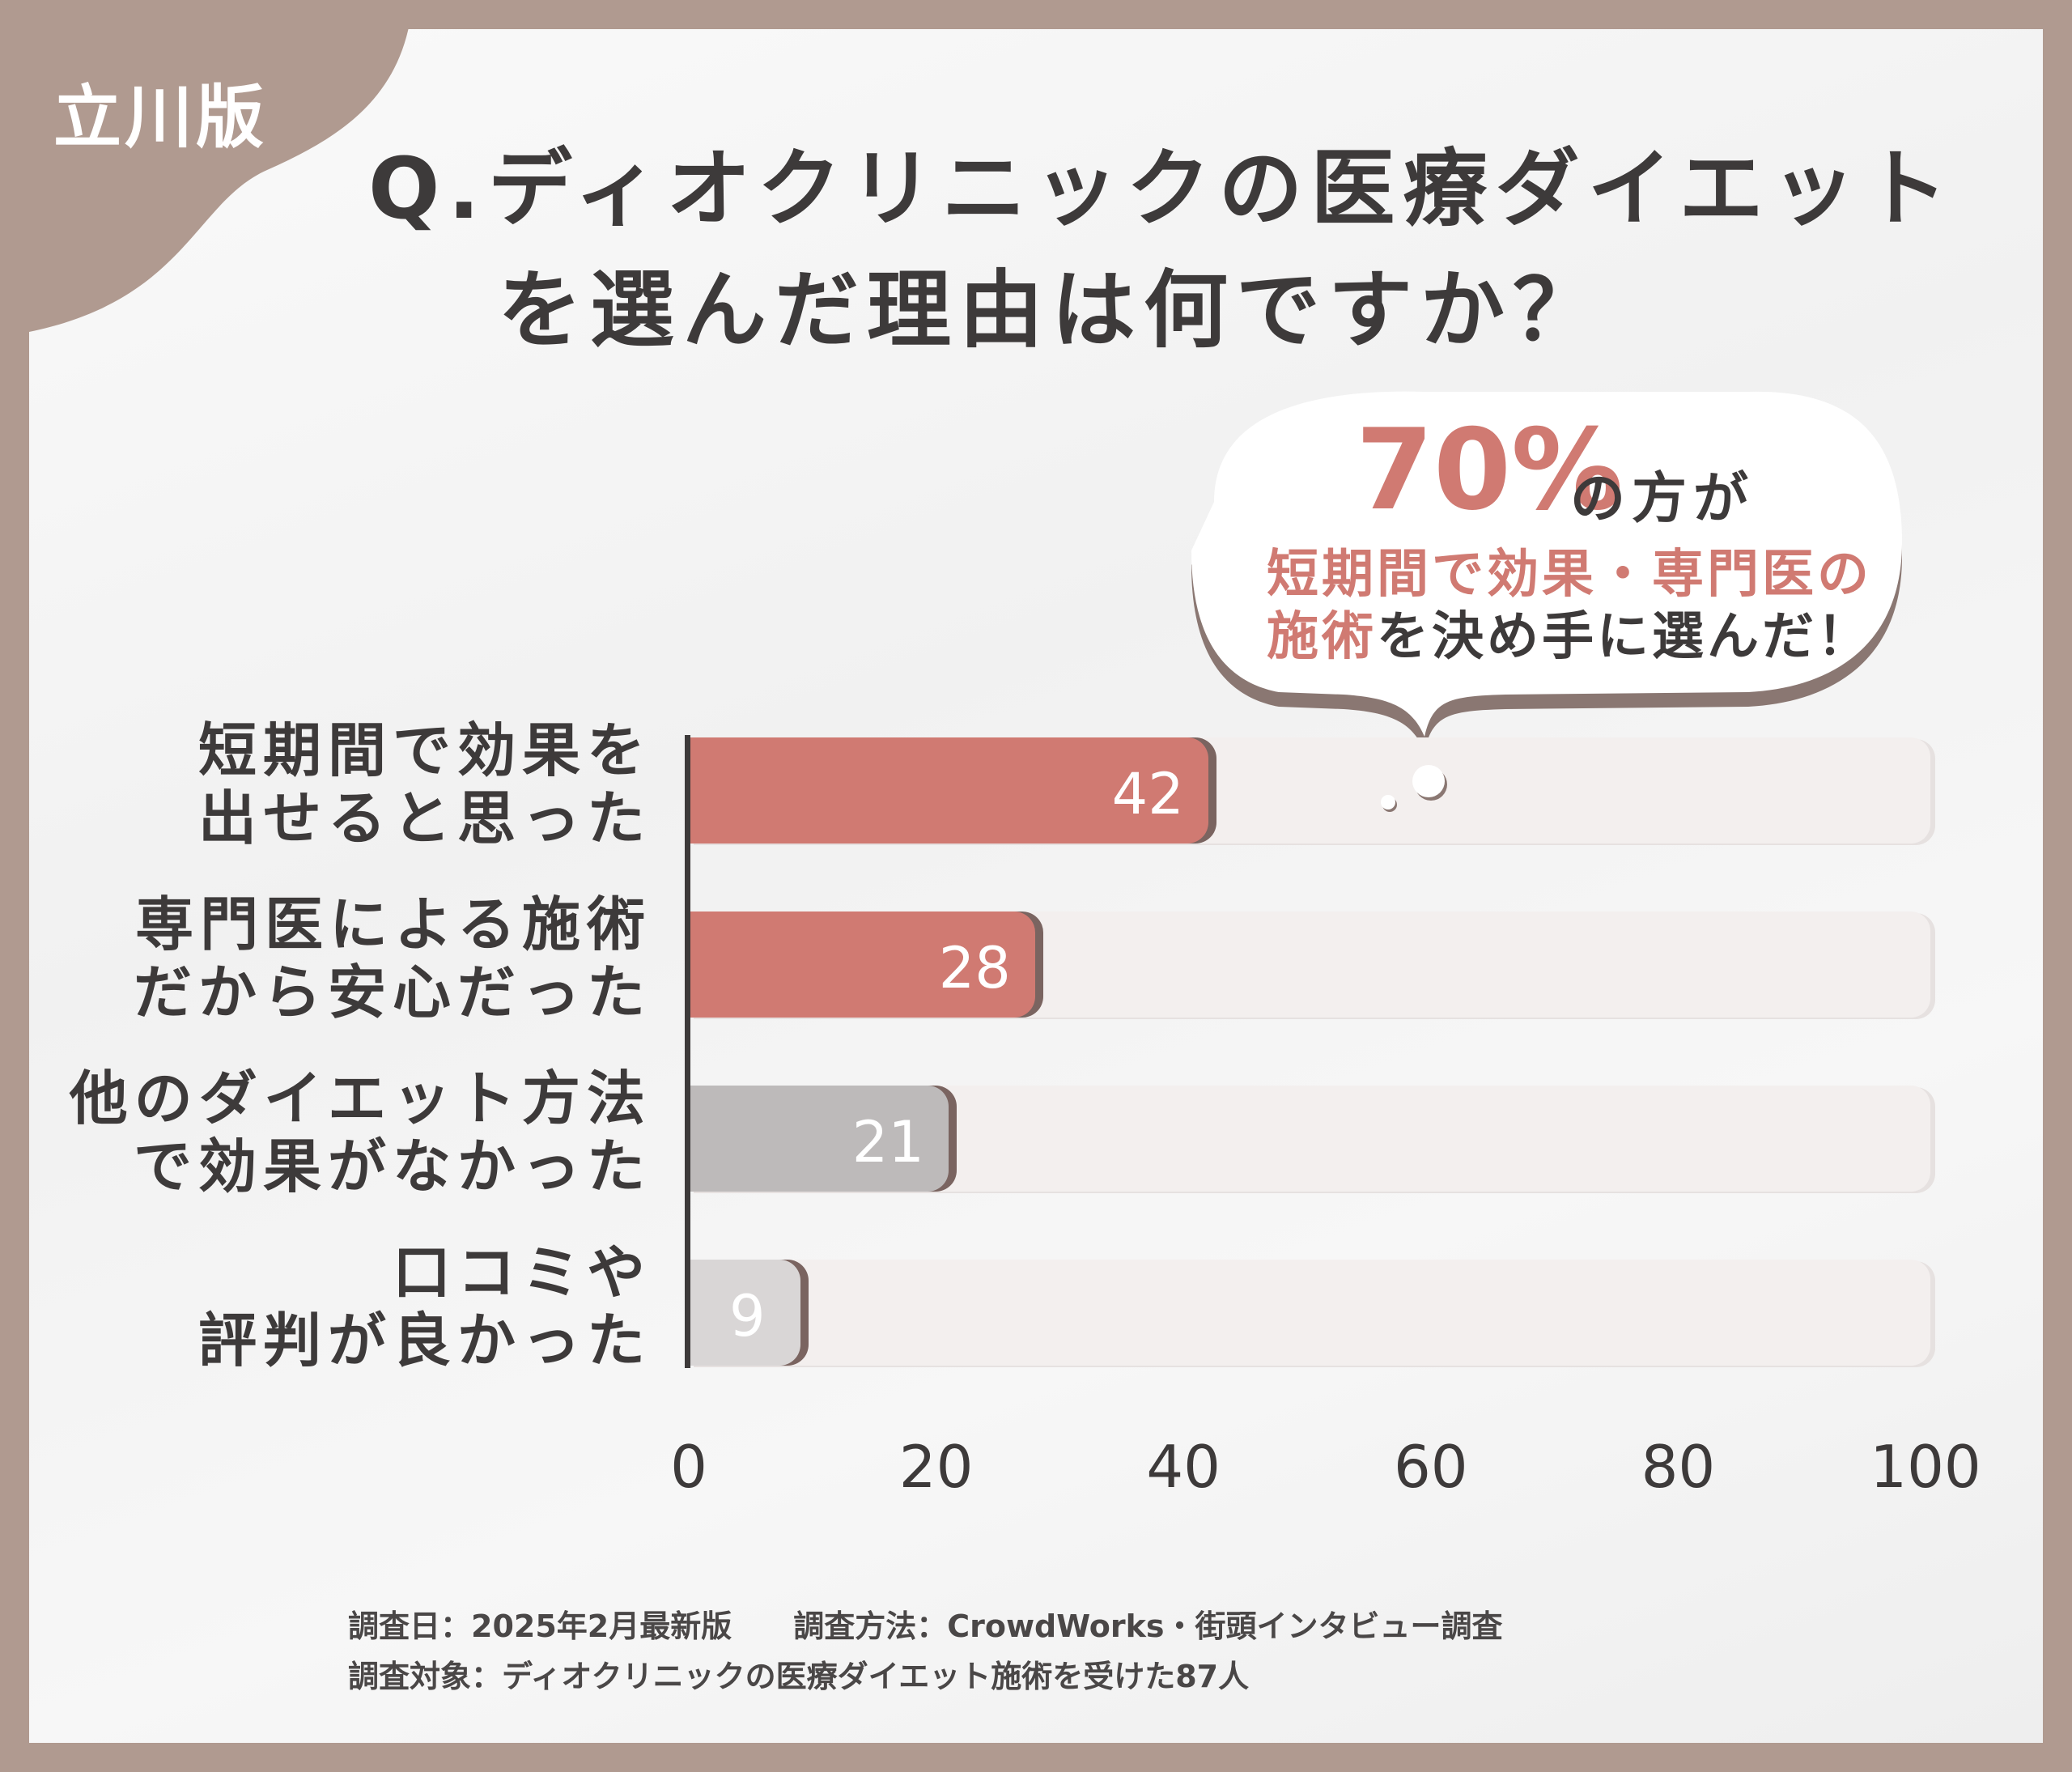 The width and height of the screenshot is (2072, 1772). Describe the element at coordinates (393, 924) in the screenshot. I see `category-label-line: 専門医による施術` at that location.